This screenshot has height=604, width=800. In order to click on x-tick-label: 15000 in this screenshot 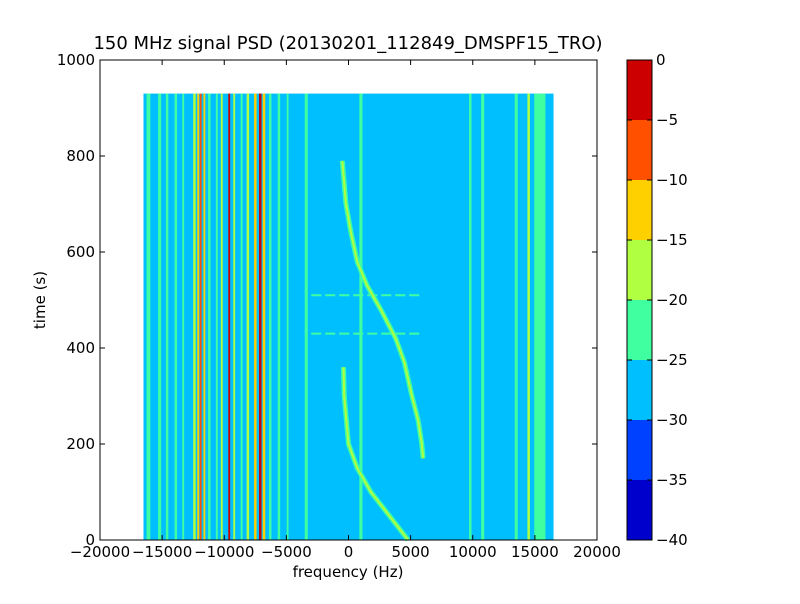, I will do `click(535, 552)`.